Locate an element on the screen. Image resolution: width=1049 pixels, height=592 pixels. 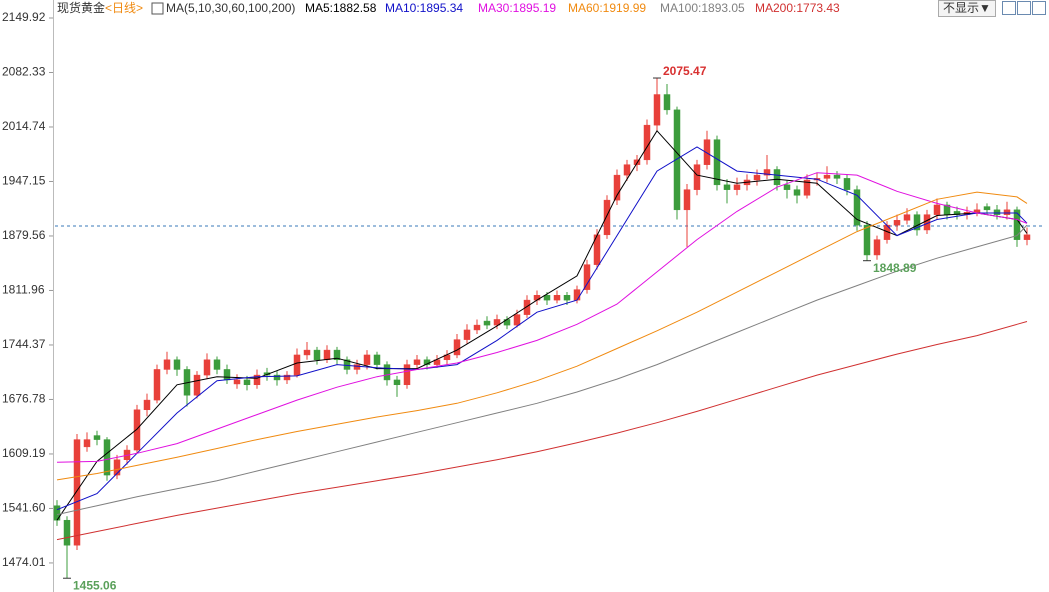
legend-entry: MA60:1919.99 is located at coordinates (607, 8).